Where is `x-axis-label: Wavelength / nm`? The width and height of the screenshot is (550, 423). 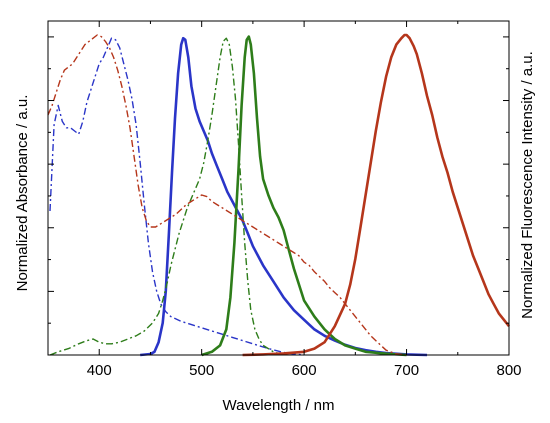 x-axis-label: Wavelength / nm is located at coordinates (279, 405).